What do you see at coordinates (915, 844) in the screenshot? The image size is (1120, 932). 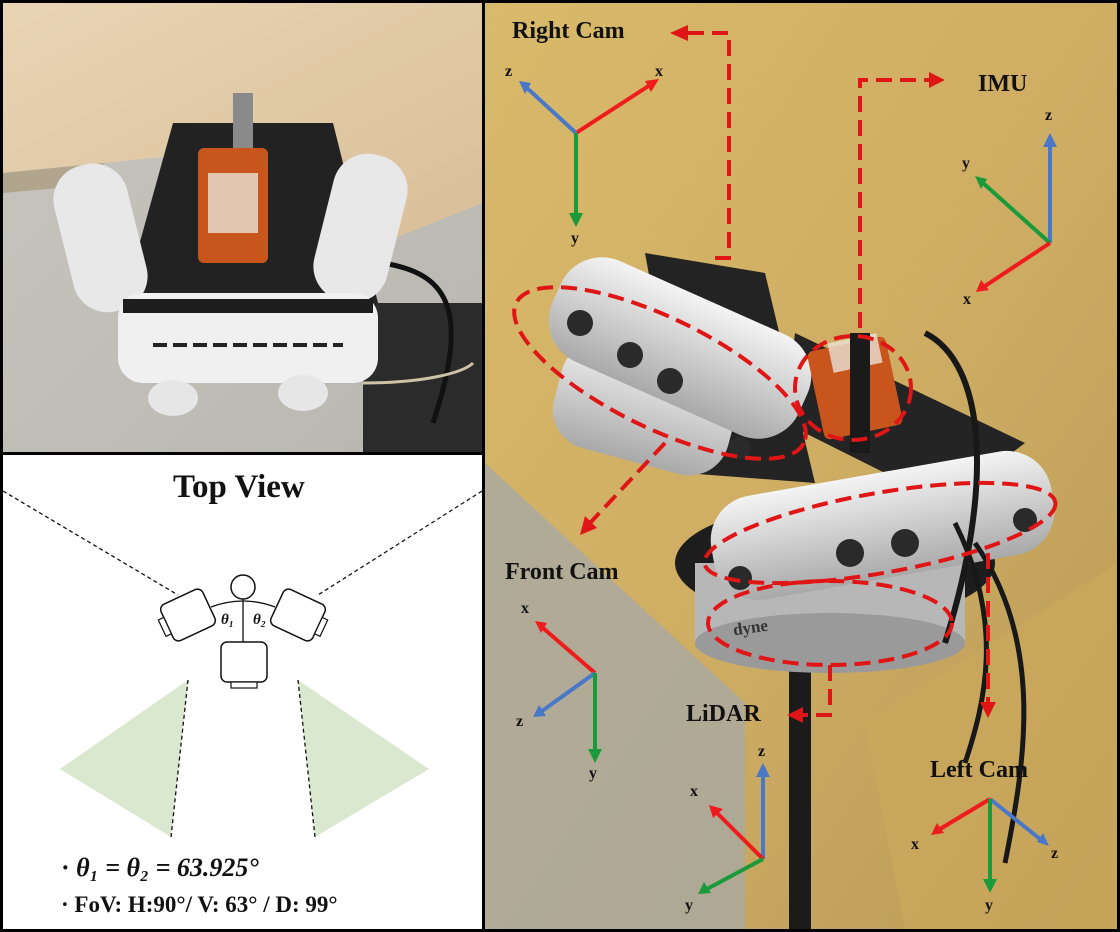 I see `left-cam-x-label: x` at bounding box center [915, 844].